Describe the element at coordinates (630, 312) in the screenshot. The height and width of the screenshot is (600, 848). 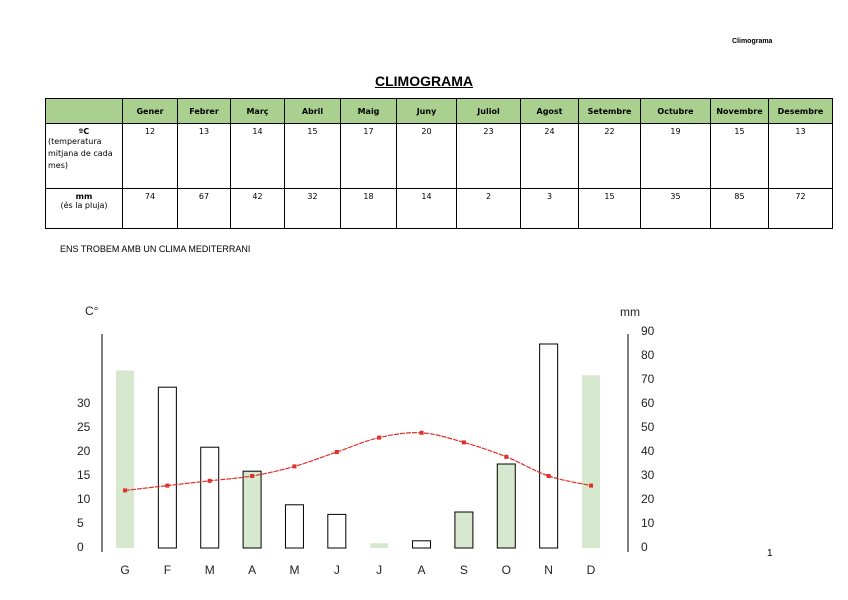
I see `y2-axis-label: mm` at that location.